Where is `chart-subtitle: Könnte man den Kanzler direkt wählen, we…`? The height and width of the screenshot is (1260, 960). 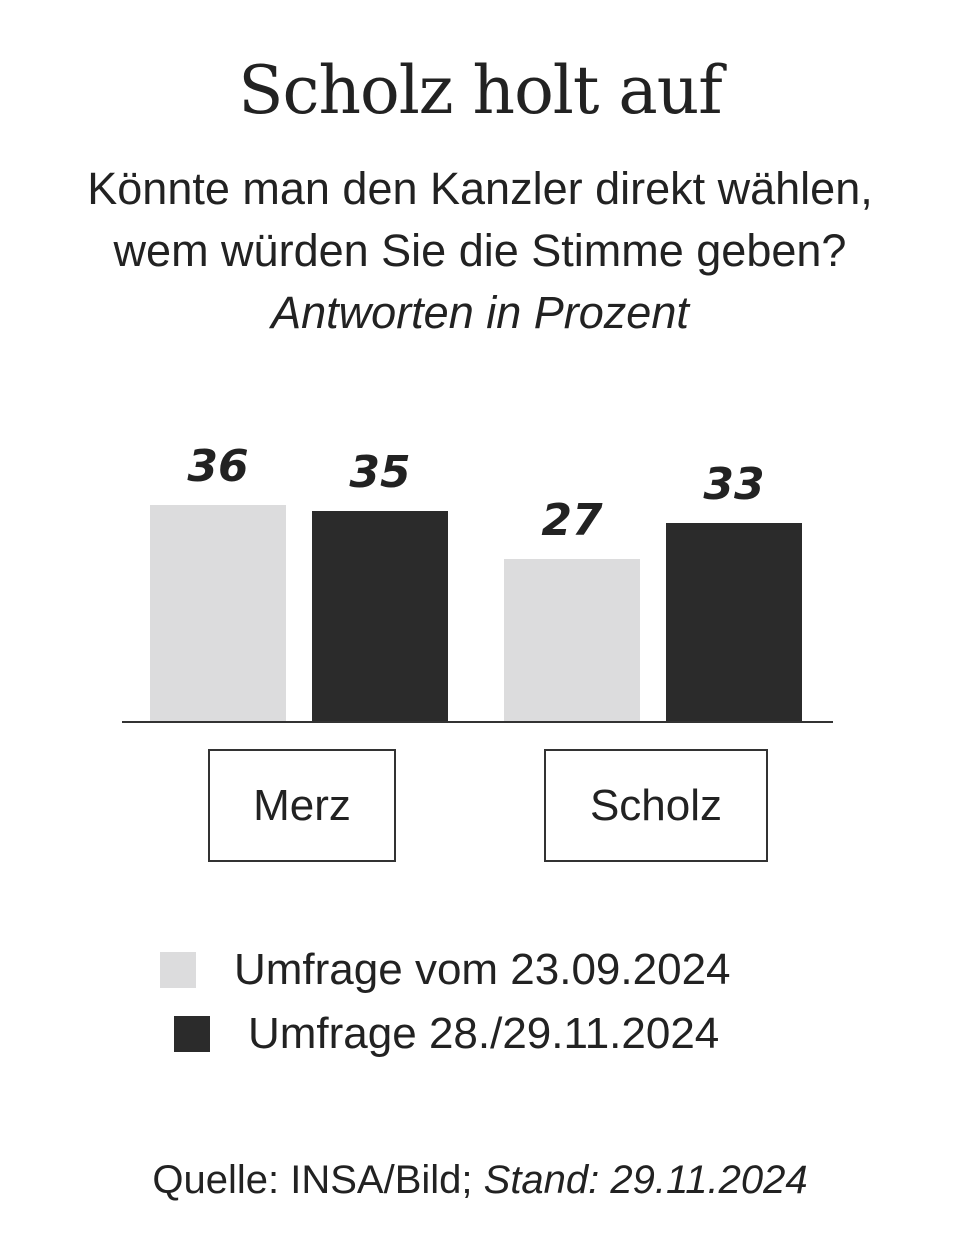 chart-subtitle: Könnte man den Kanzler direkt wählen, we… is located at coordinates (480, 251).